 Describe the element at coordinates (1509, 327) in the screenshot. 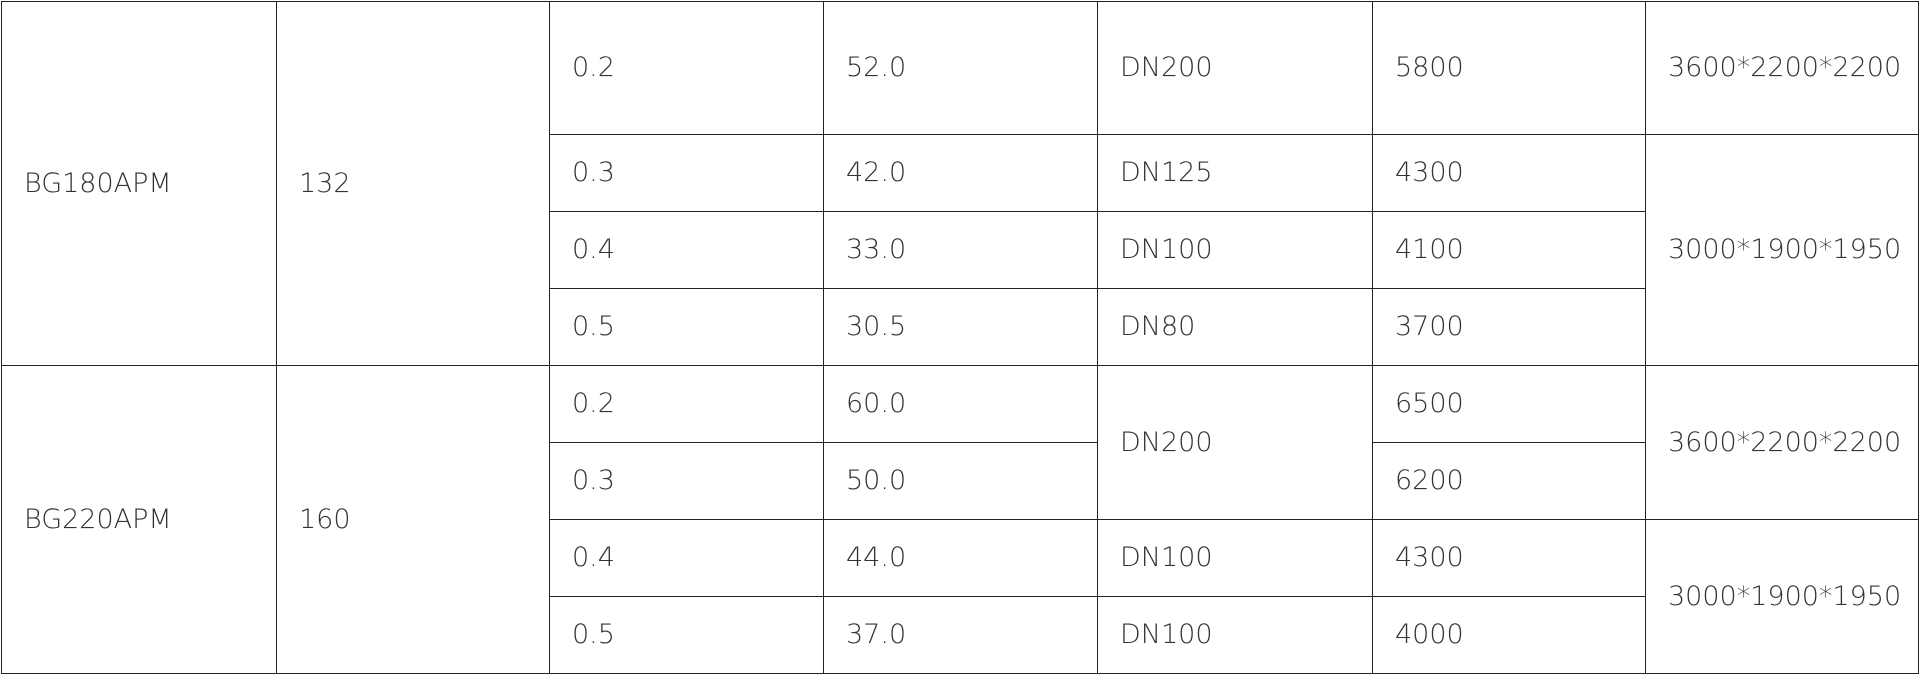

I see `weight-cell: 3700` at that location.